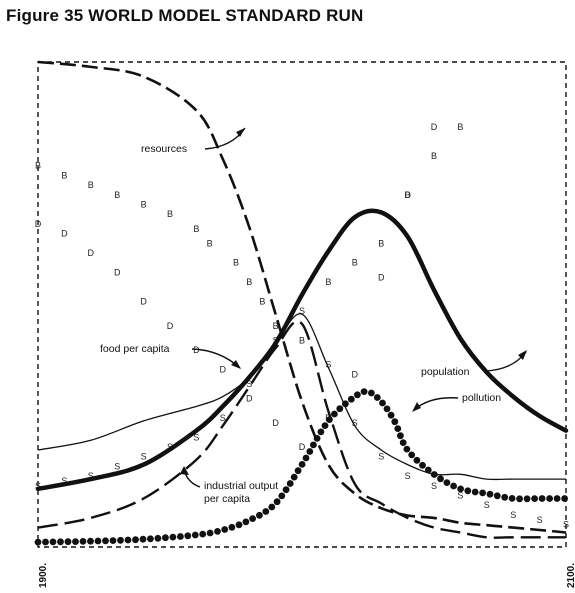 The image size is (575, 593). Describe the element at coordinates (135, 349) in the screenshot. I see `label-food-per-capita: food per capita` at that location.